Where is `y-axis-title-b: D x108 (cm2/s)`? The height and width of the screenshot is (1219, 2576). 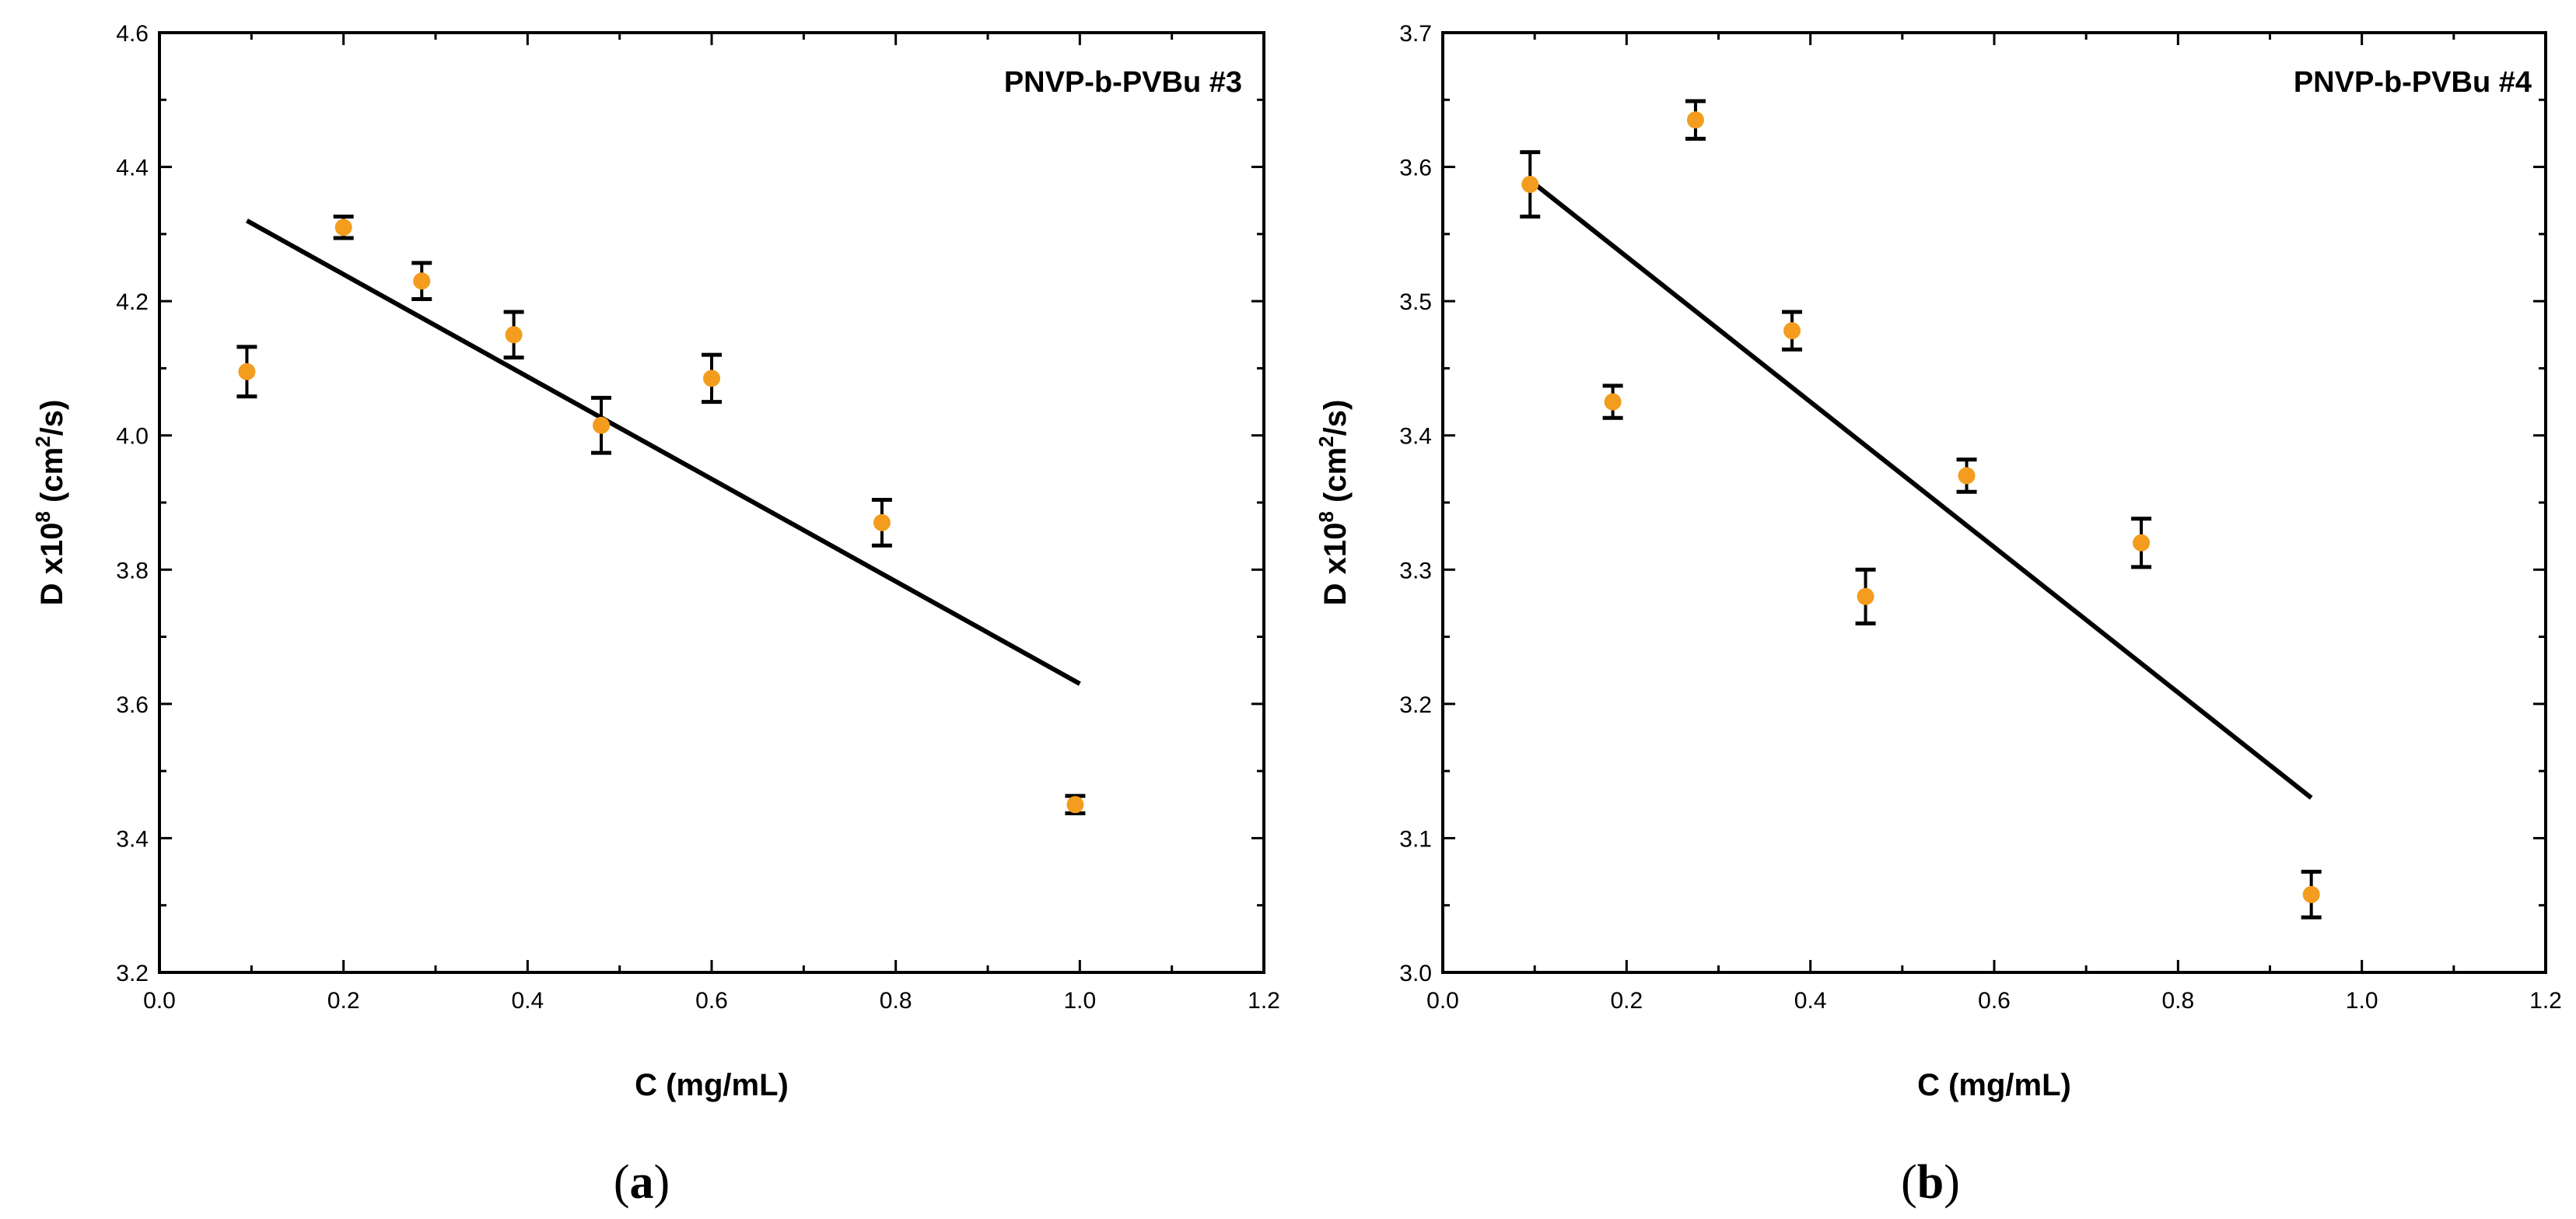 y-axis-title-b: D x108 (cm2/s) is located at coordinates (1334, 503).